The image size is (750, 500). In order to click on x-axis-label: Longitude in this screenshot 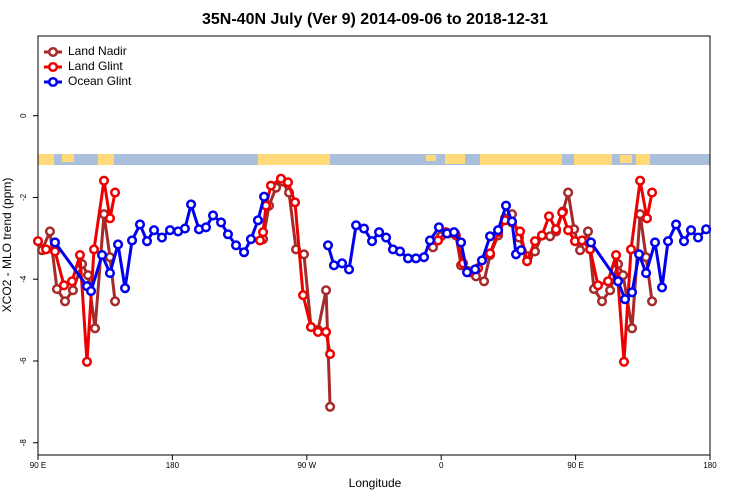, I will do `click(375, 483)`.